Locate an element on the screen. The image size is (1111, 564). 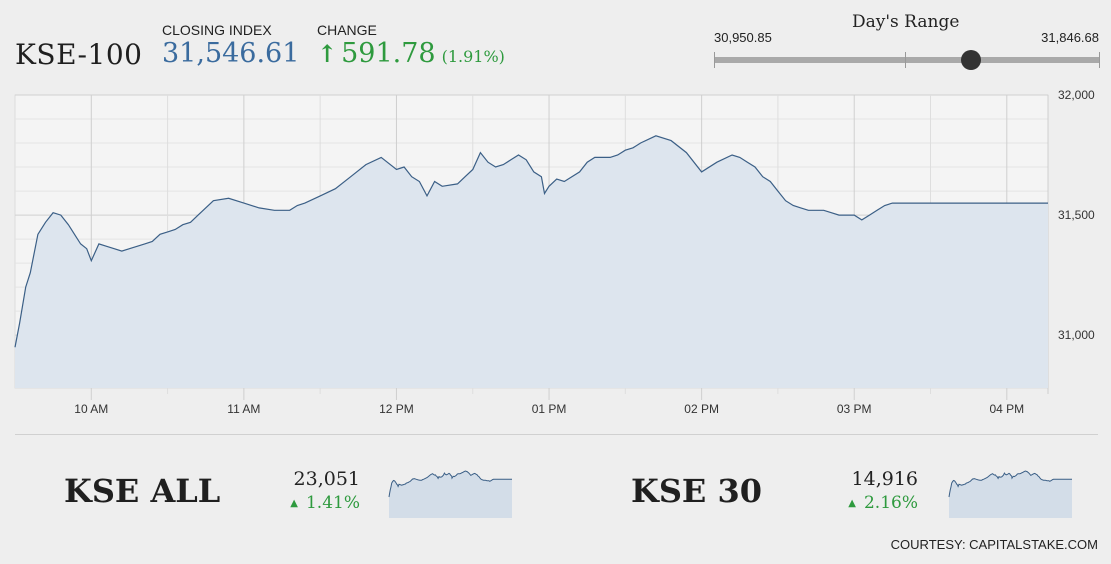
x-tick-label: 01 PM is located at coordinates (549, 409).